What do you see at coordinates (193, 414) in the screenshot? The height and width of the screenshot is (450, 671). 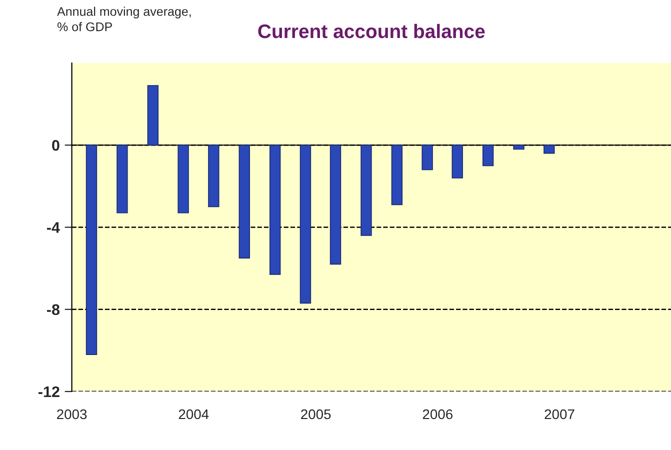 I see `x-tick-label: 2004` at bounding box center [193, 414].